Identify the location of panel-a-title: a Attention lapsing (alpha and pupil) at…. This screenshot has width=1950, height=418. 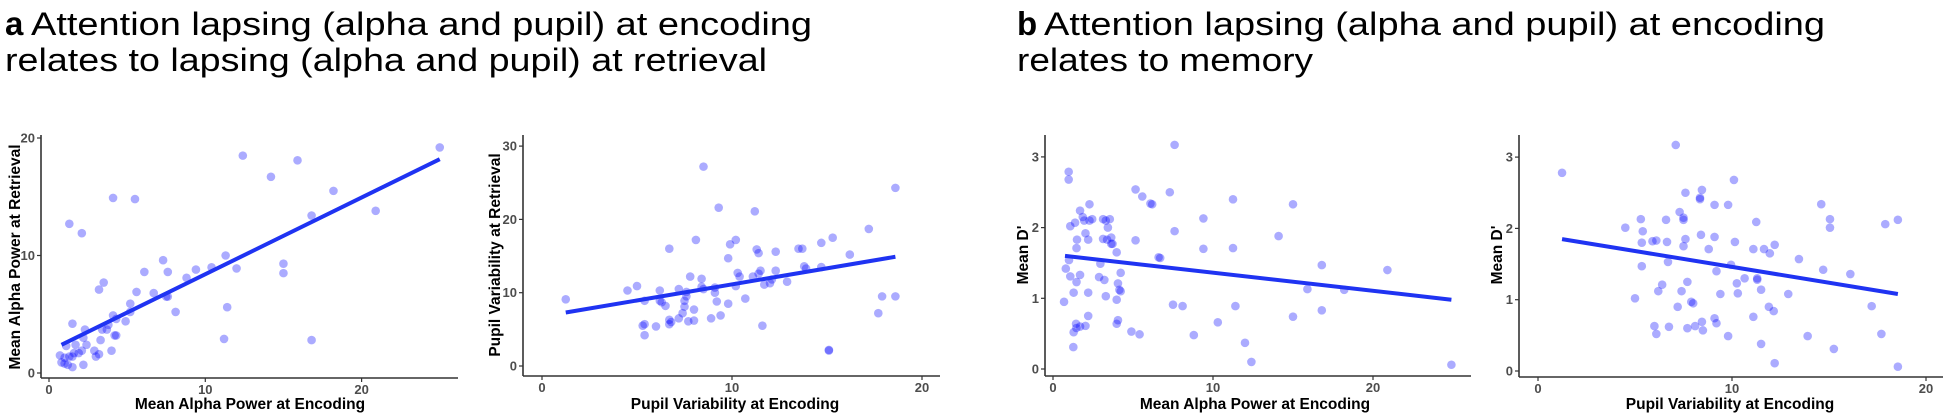
(408, 41).